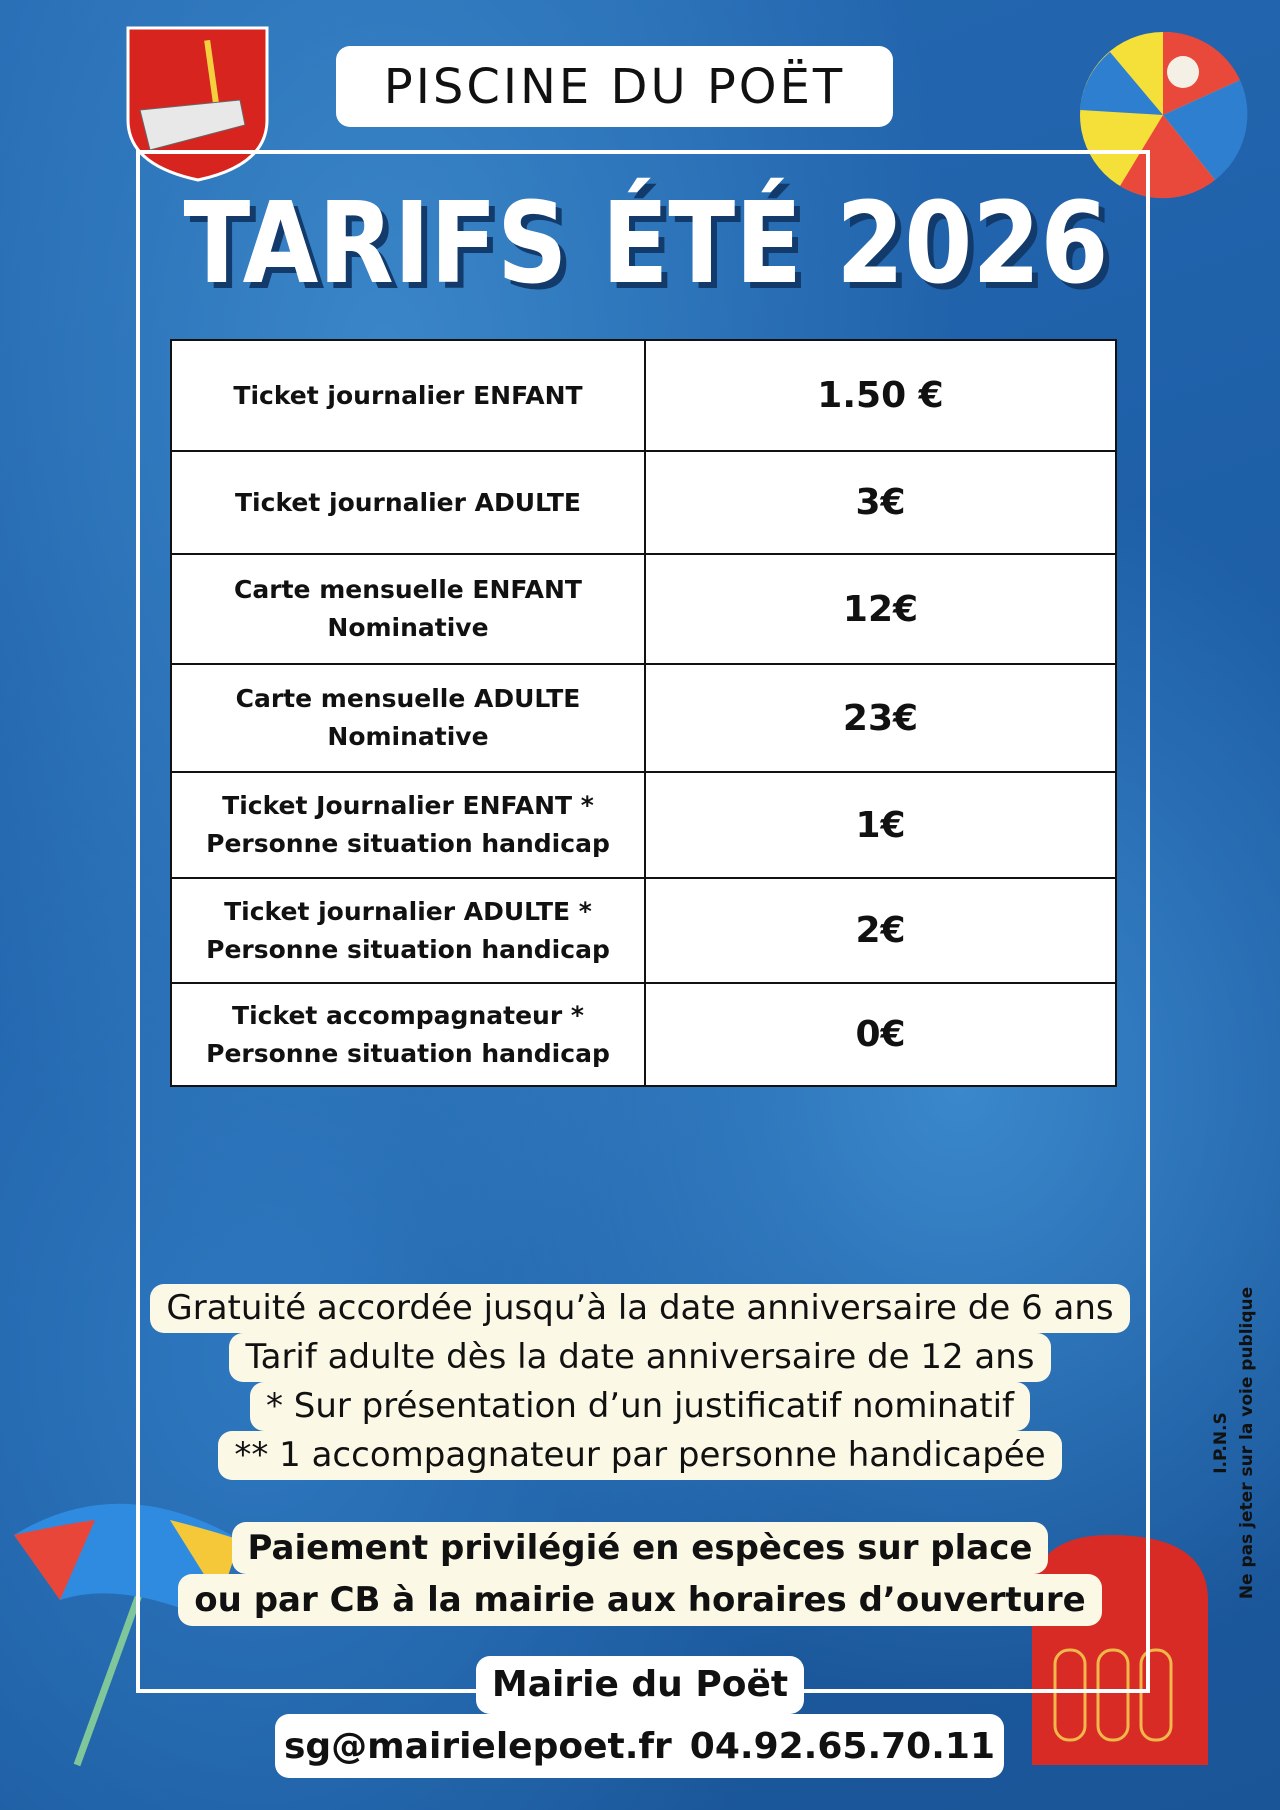 The image size is (1280, 1810). What do you see at coordinates (408, 698) in the screenshot?
I see `label-line: Carte mensuelle ADULTE` at bounding box center [408, 698].